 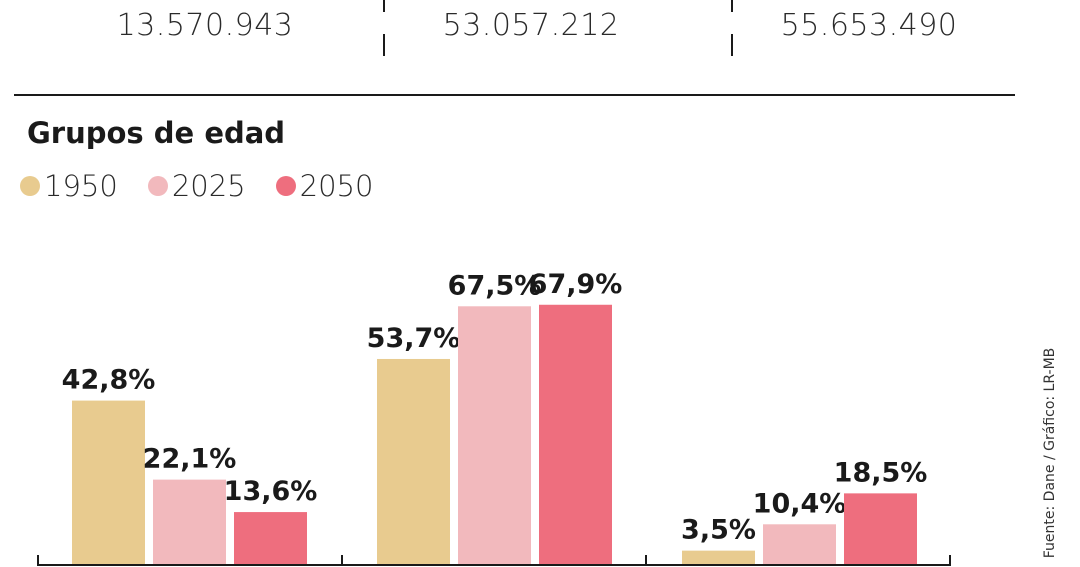 What do you see at coordinates (514, 95) in the screenshot?
I see `section-divider` at bounding box center [514, 95].